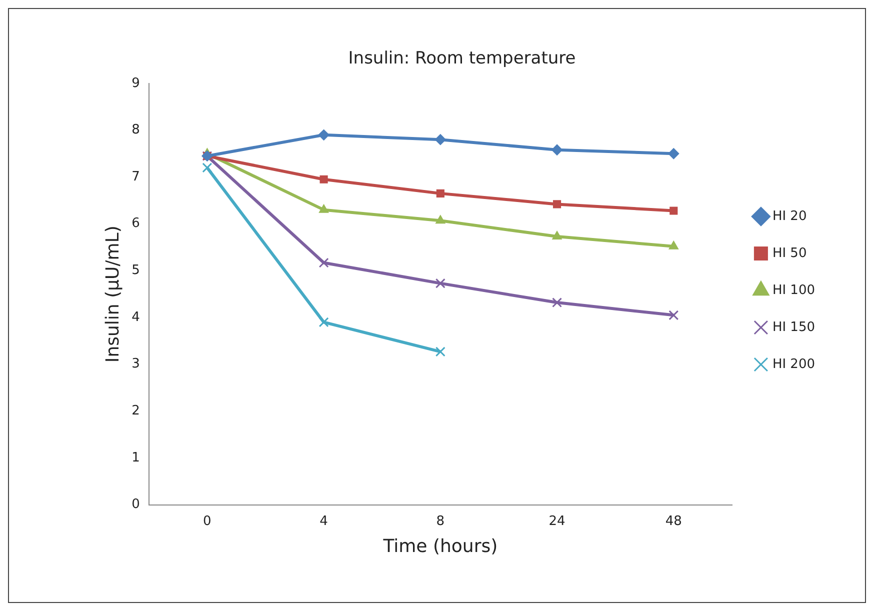 The width and height of the screenshot is (872, 611). I want to click on y-tick-label: 5, so click(136, 270).